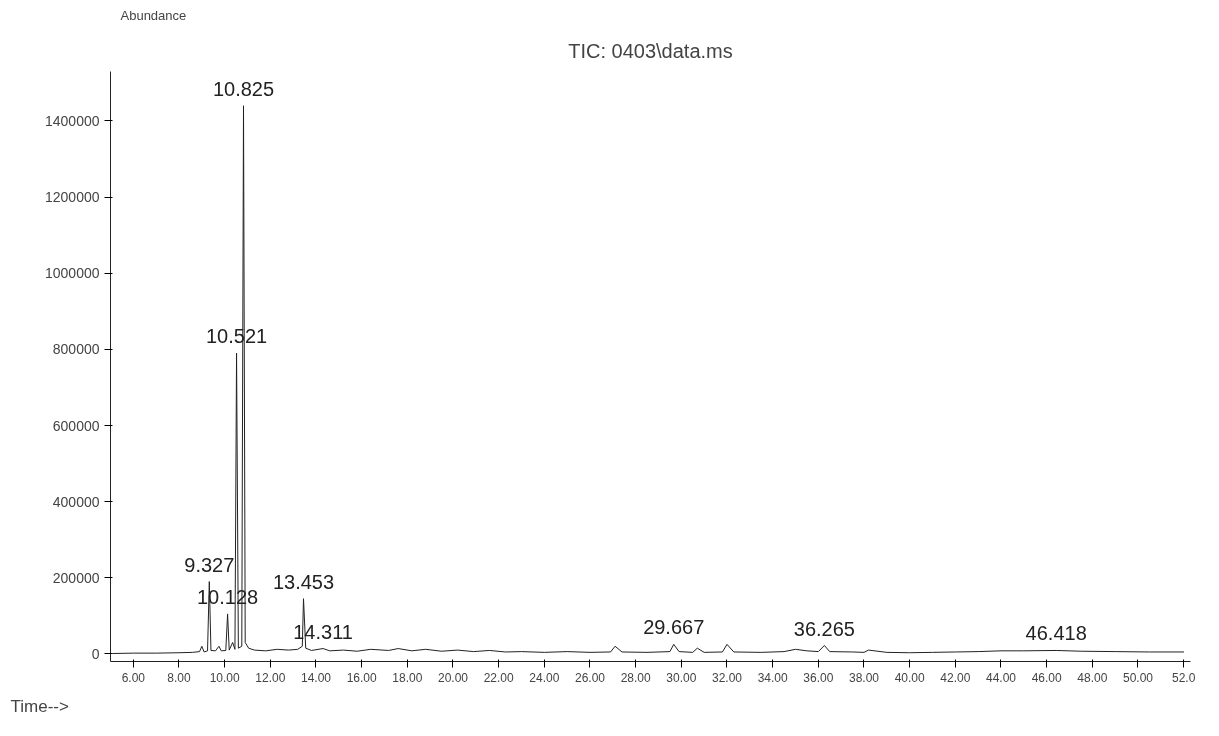 This screenshot has height=736, width=1219. I want to click on x-tick-label: 40.00, so click(909, 677).